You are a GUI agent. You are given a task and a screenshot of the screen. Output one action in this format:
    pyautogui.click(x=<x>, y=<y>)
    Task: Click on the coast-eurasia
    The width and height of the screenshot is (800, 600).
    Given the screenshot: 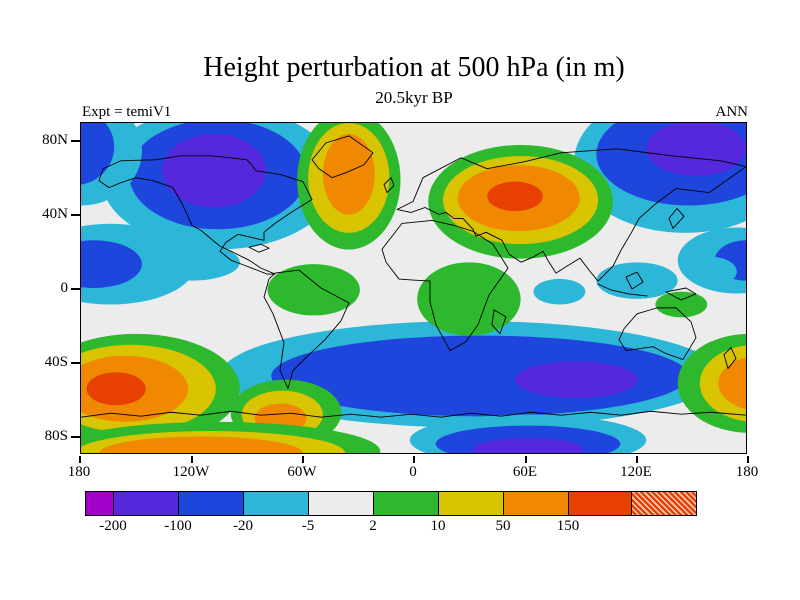 What is the action you would take?
    pyautogui.click(x=571, y=215)
    